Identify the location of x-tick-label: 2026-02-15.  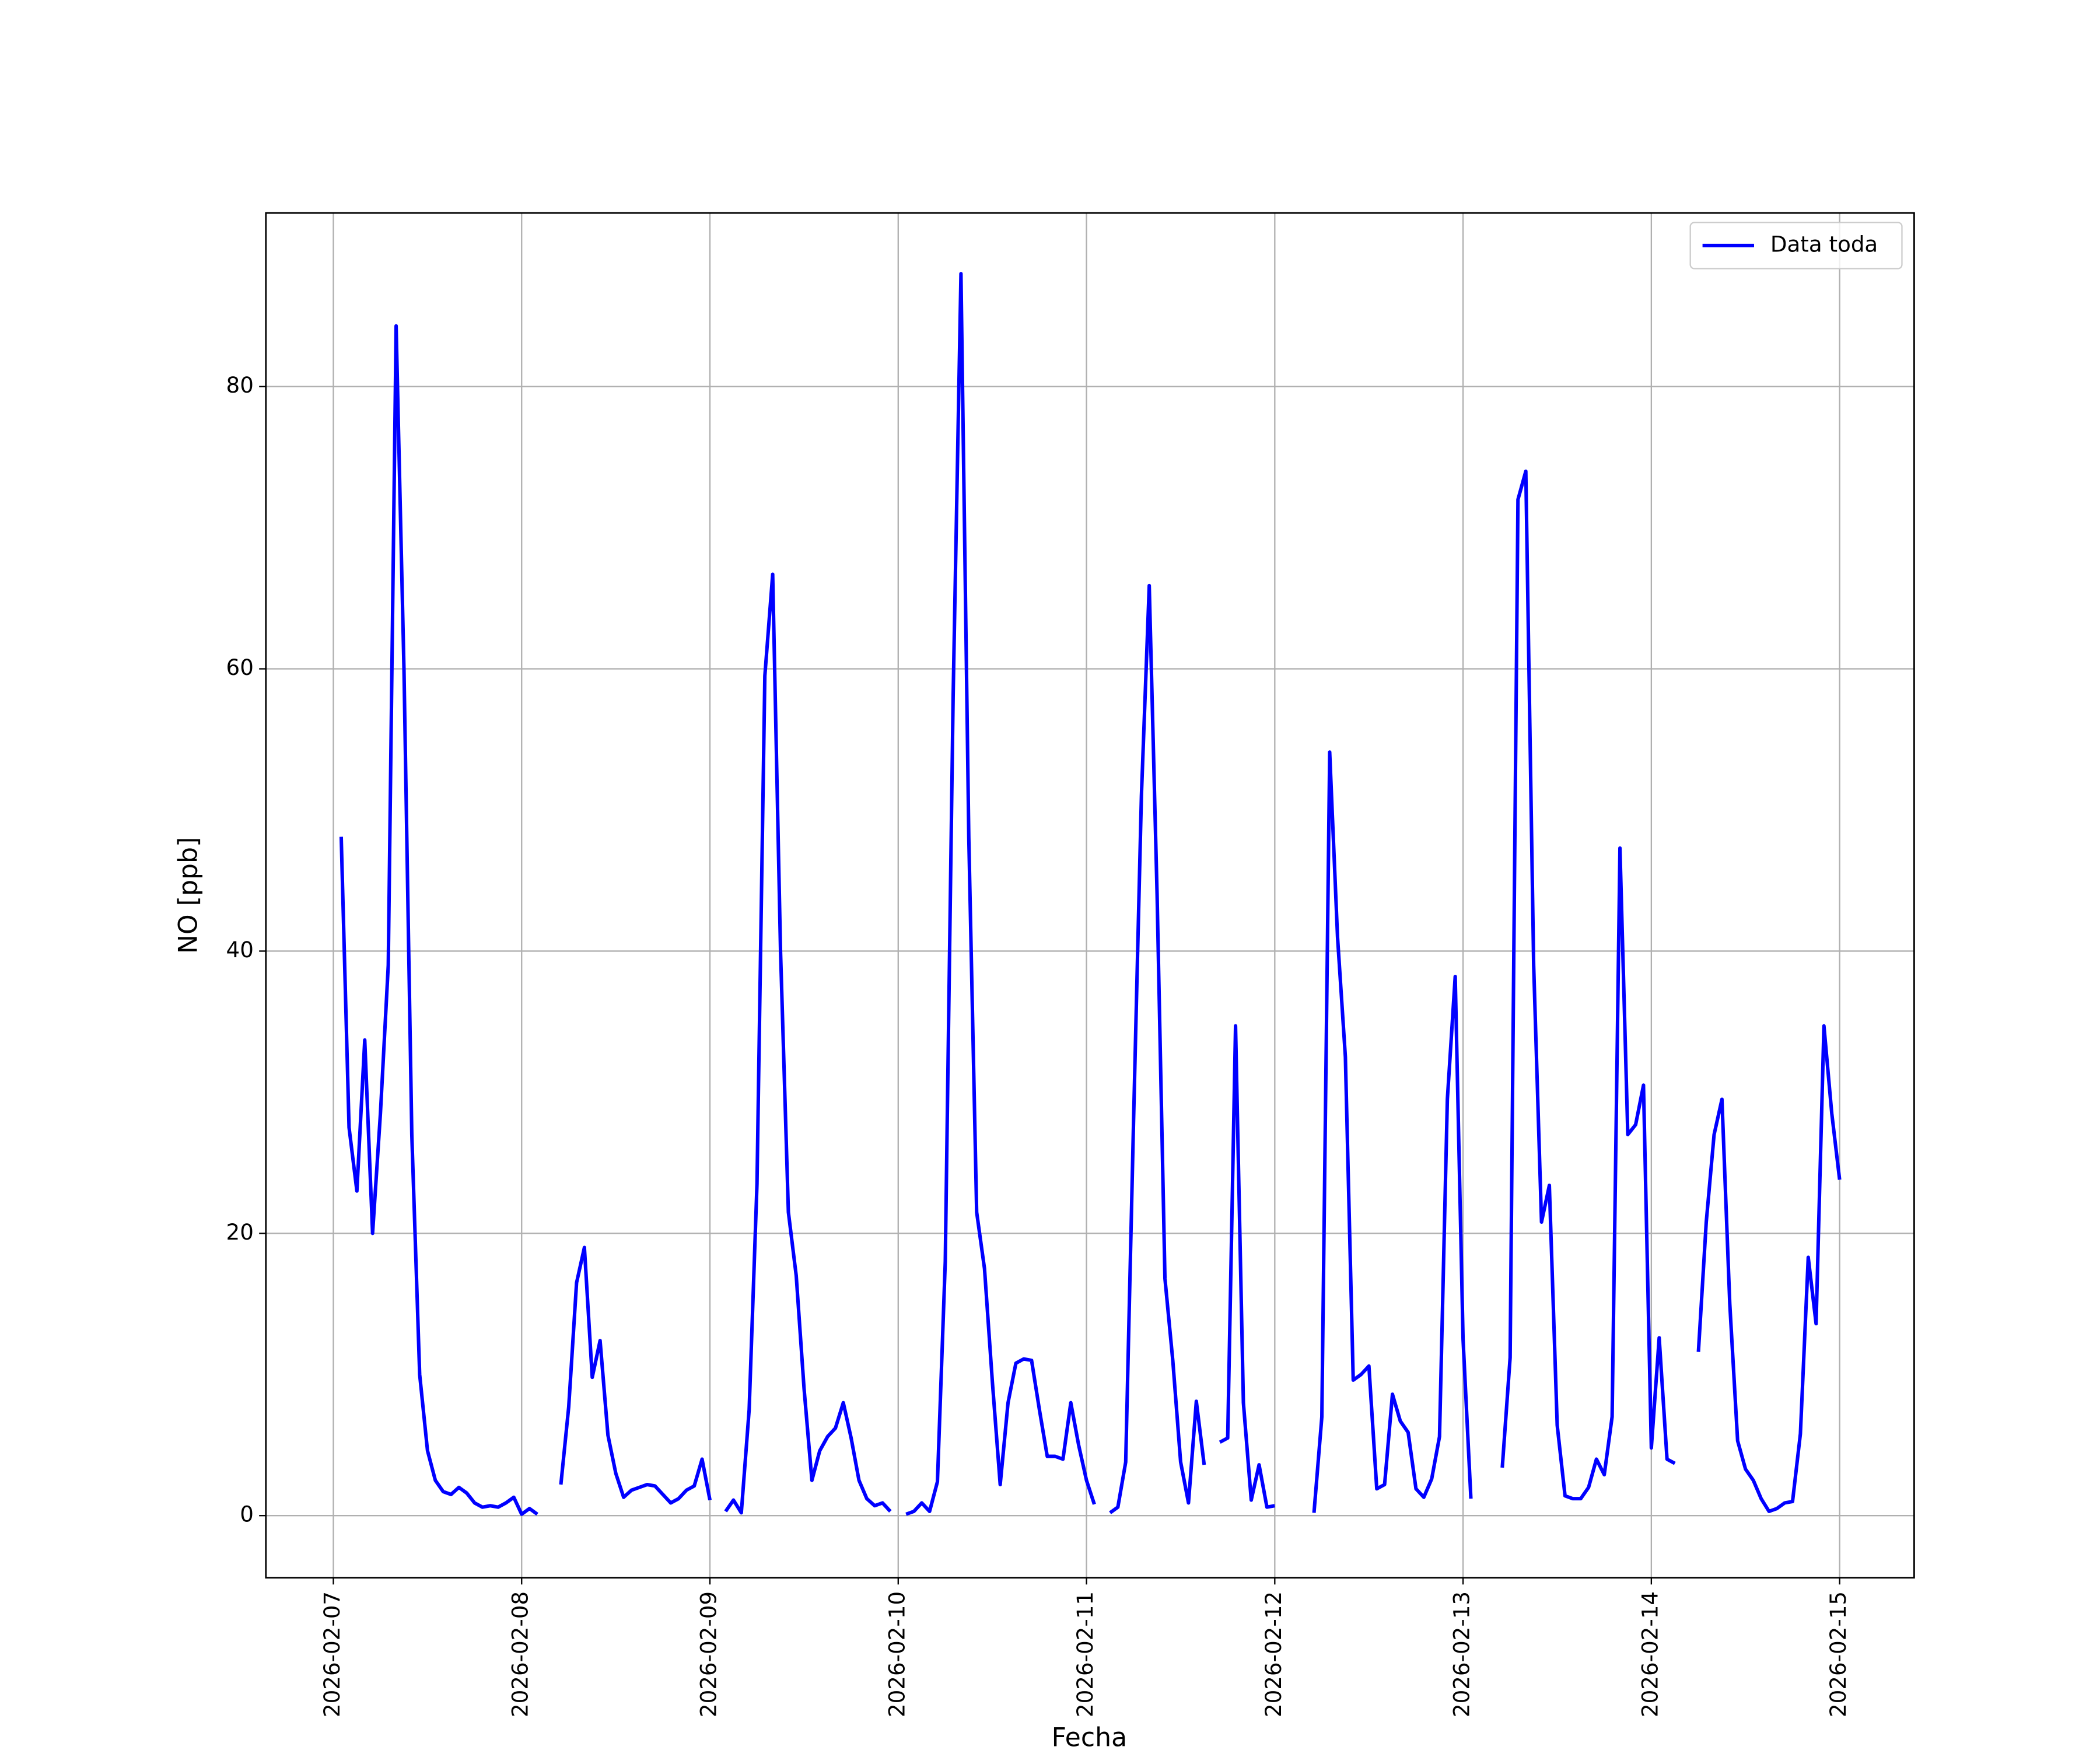
(1838, 1654).